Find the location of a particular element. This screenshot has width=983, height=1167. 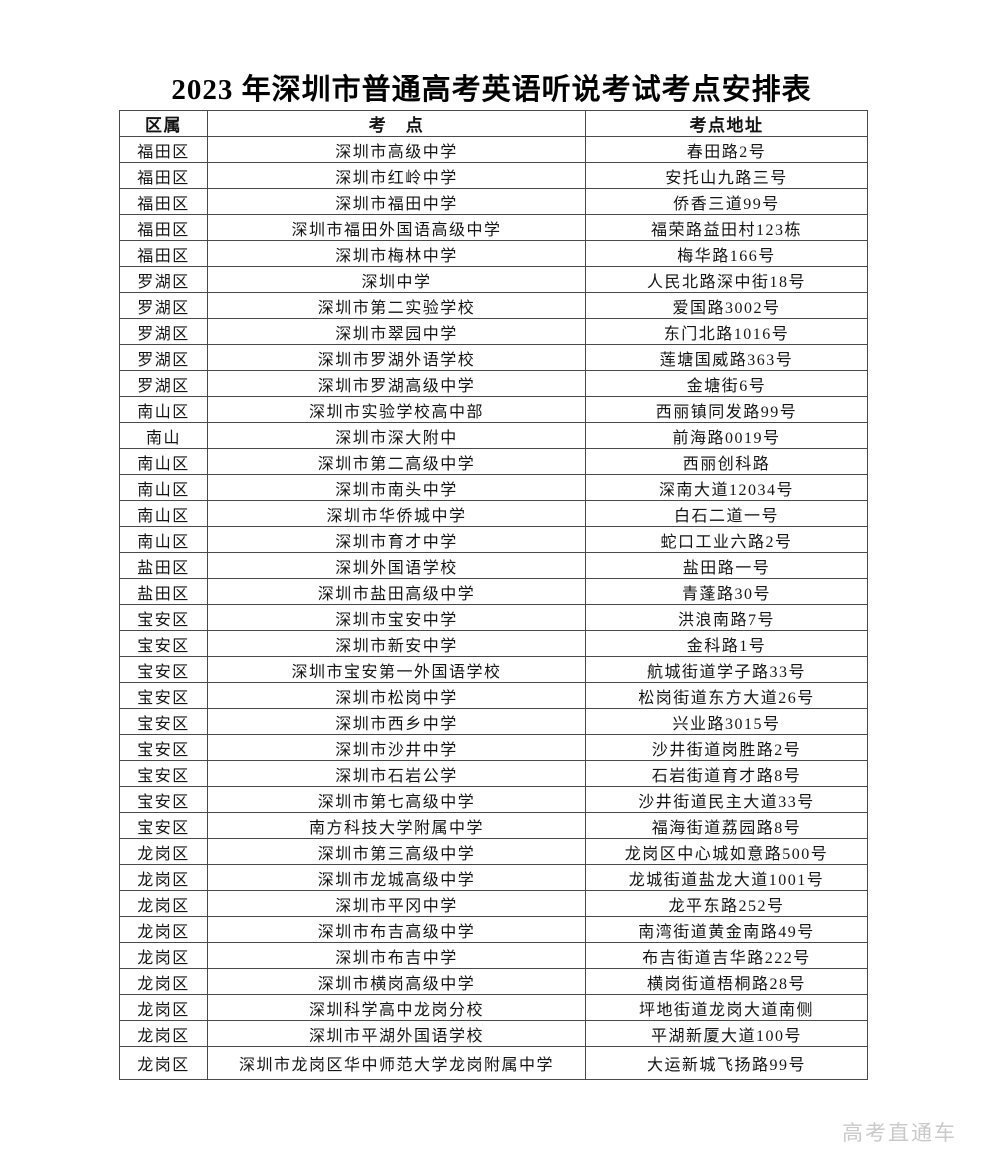

table-row: 南山 深圳市深大附中 前海路0019号 is located at coordinates (493, 435).